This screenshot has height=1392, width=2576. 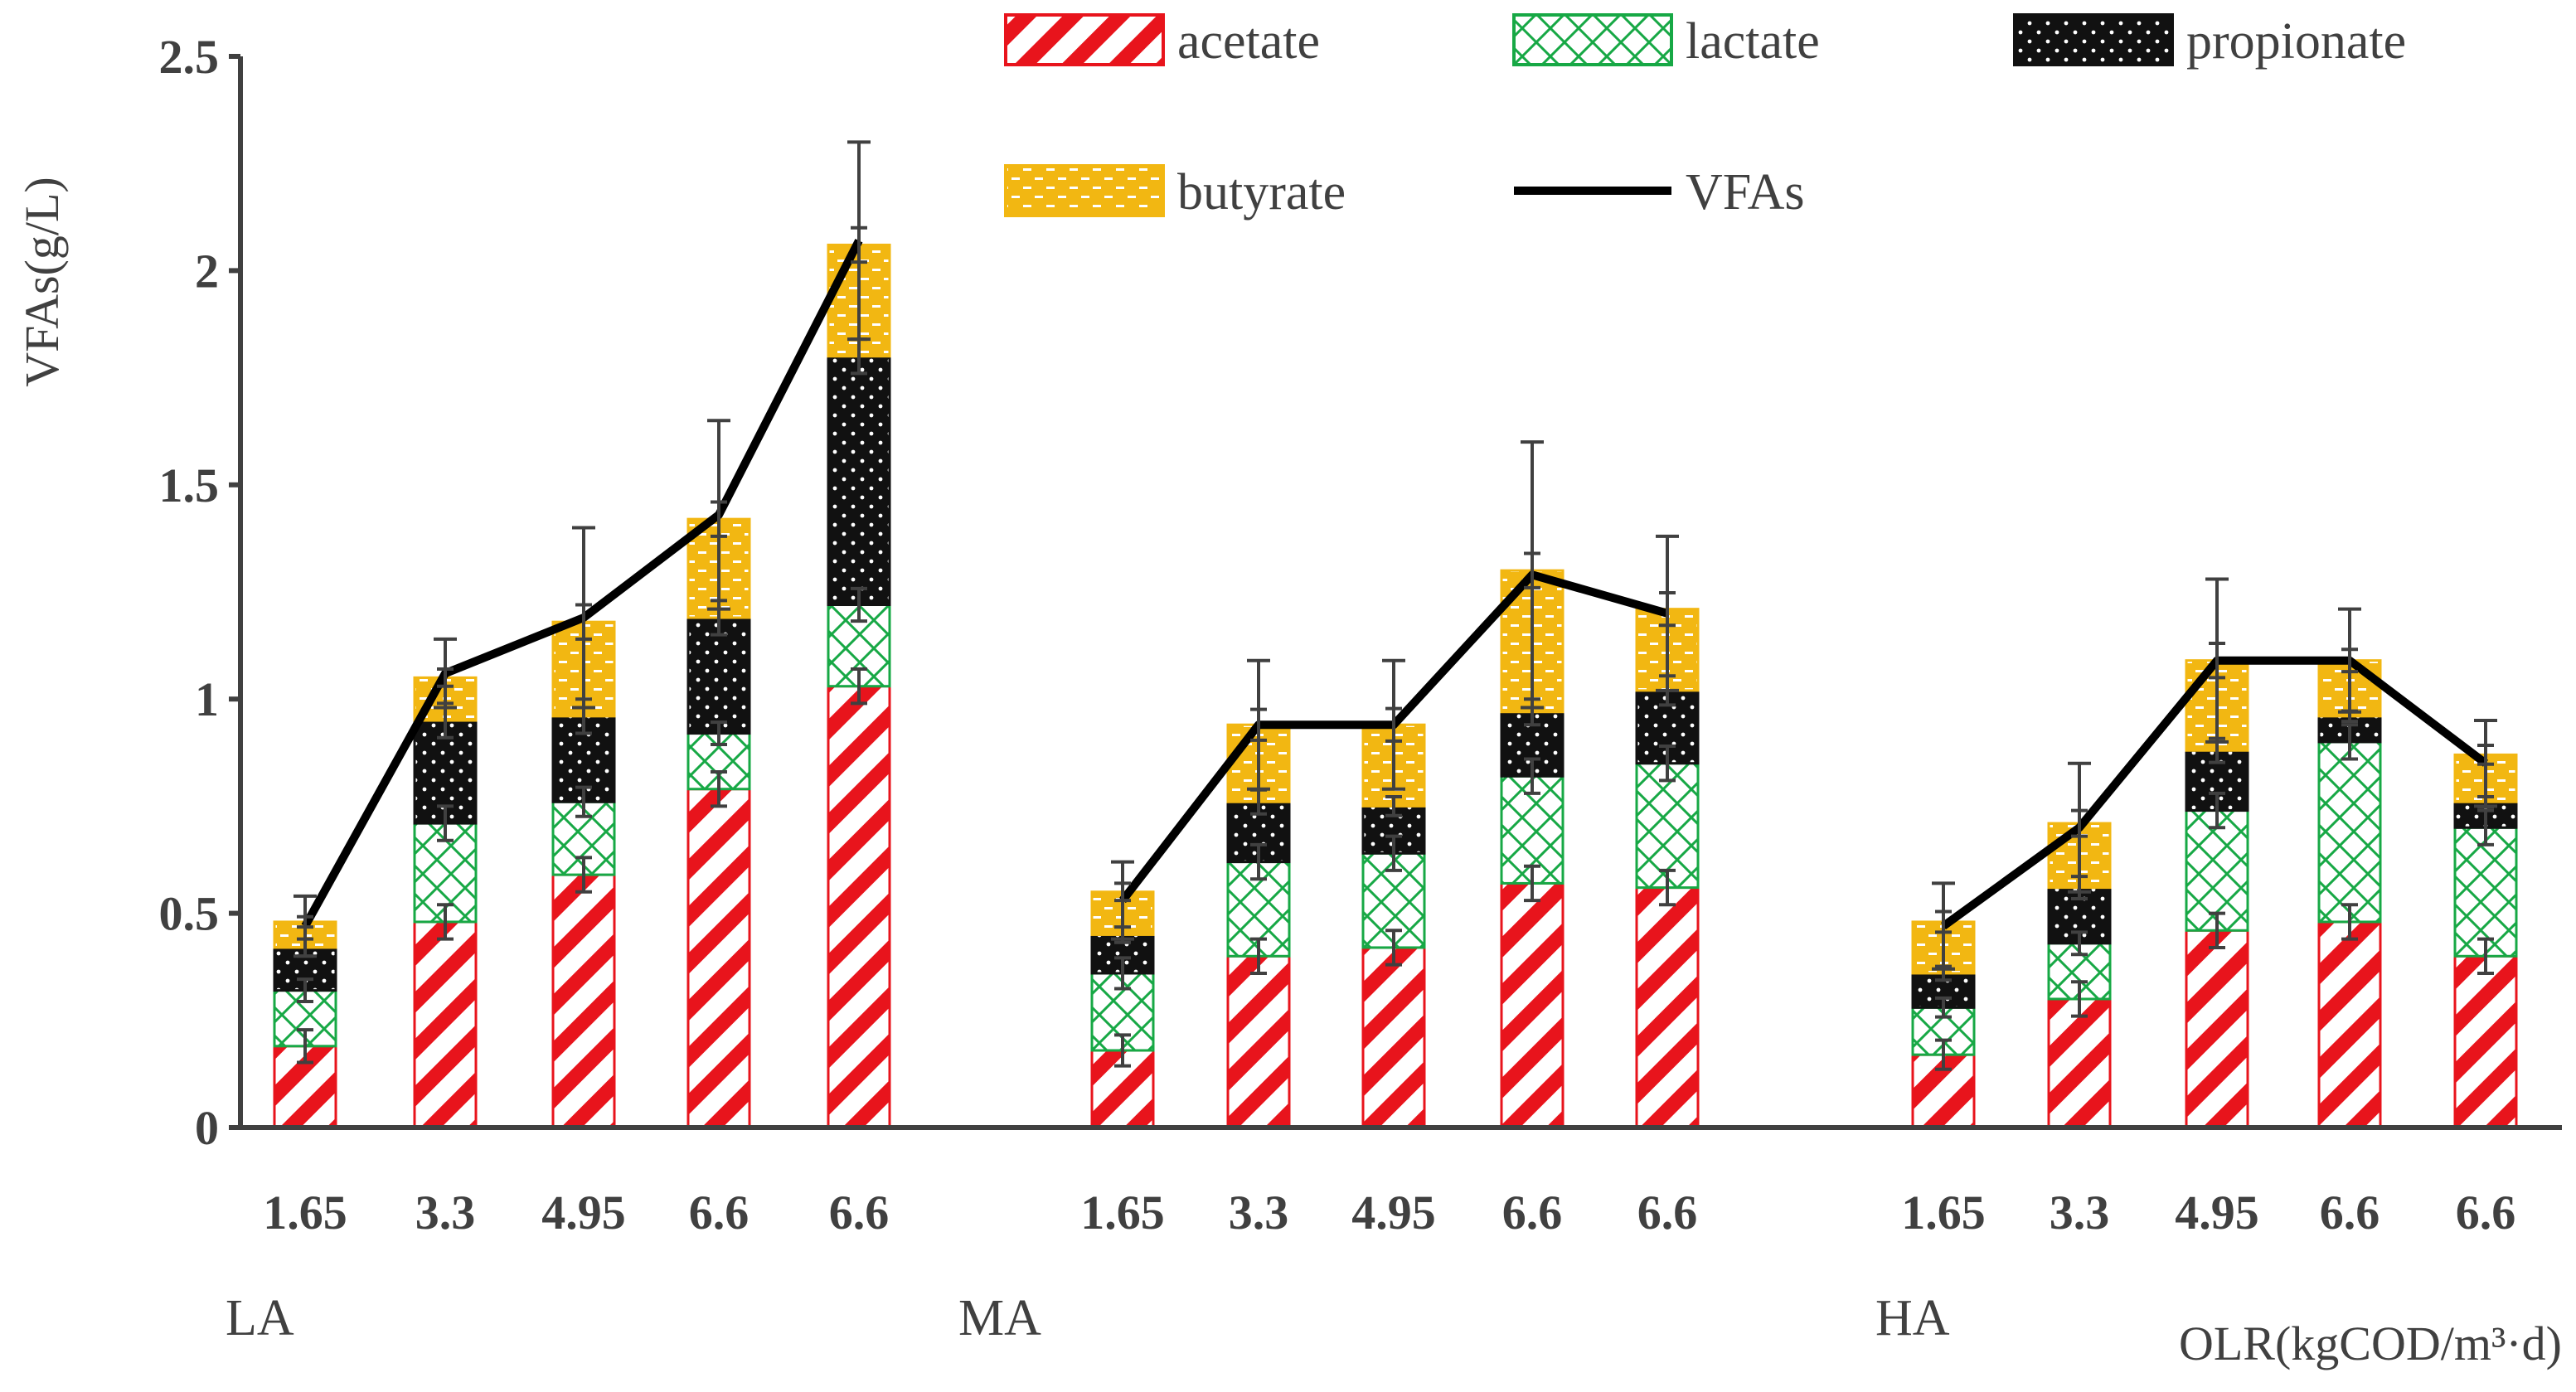 What do you see at coordinates (207, 271) in the screenshot?
I see `y-tick-label: 2` at bounding box center [207, 271].